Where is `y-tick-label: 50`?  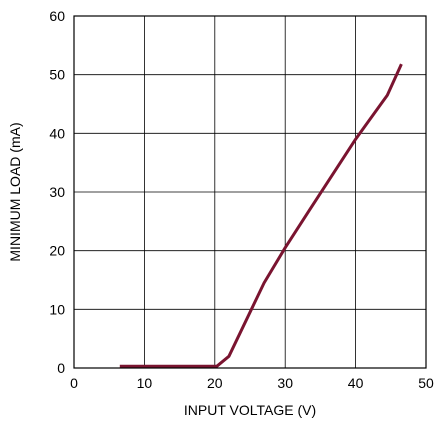
y-tick-label: 50 is located at coordinates (57, 75).